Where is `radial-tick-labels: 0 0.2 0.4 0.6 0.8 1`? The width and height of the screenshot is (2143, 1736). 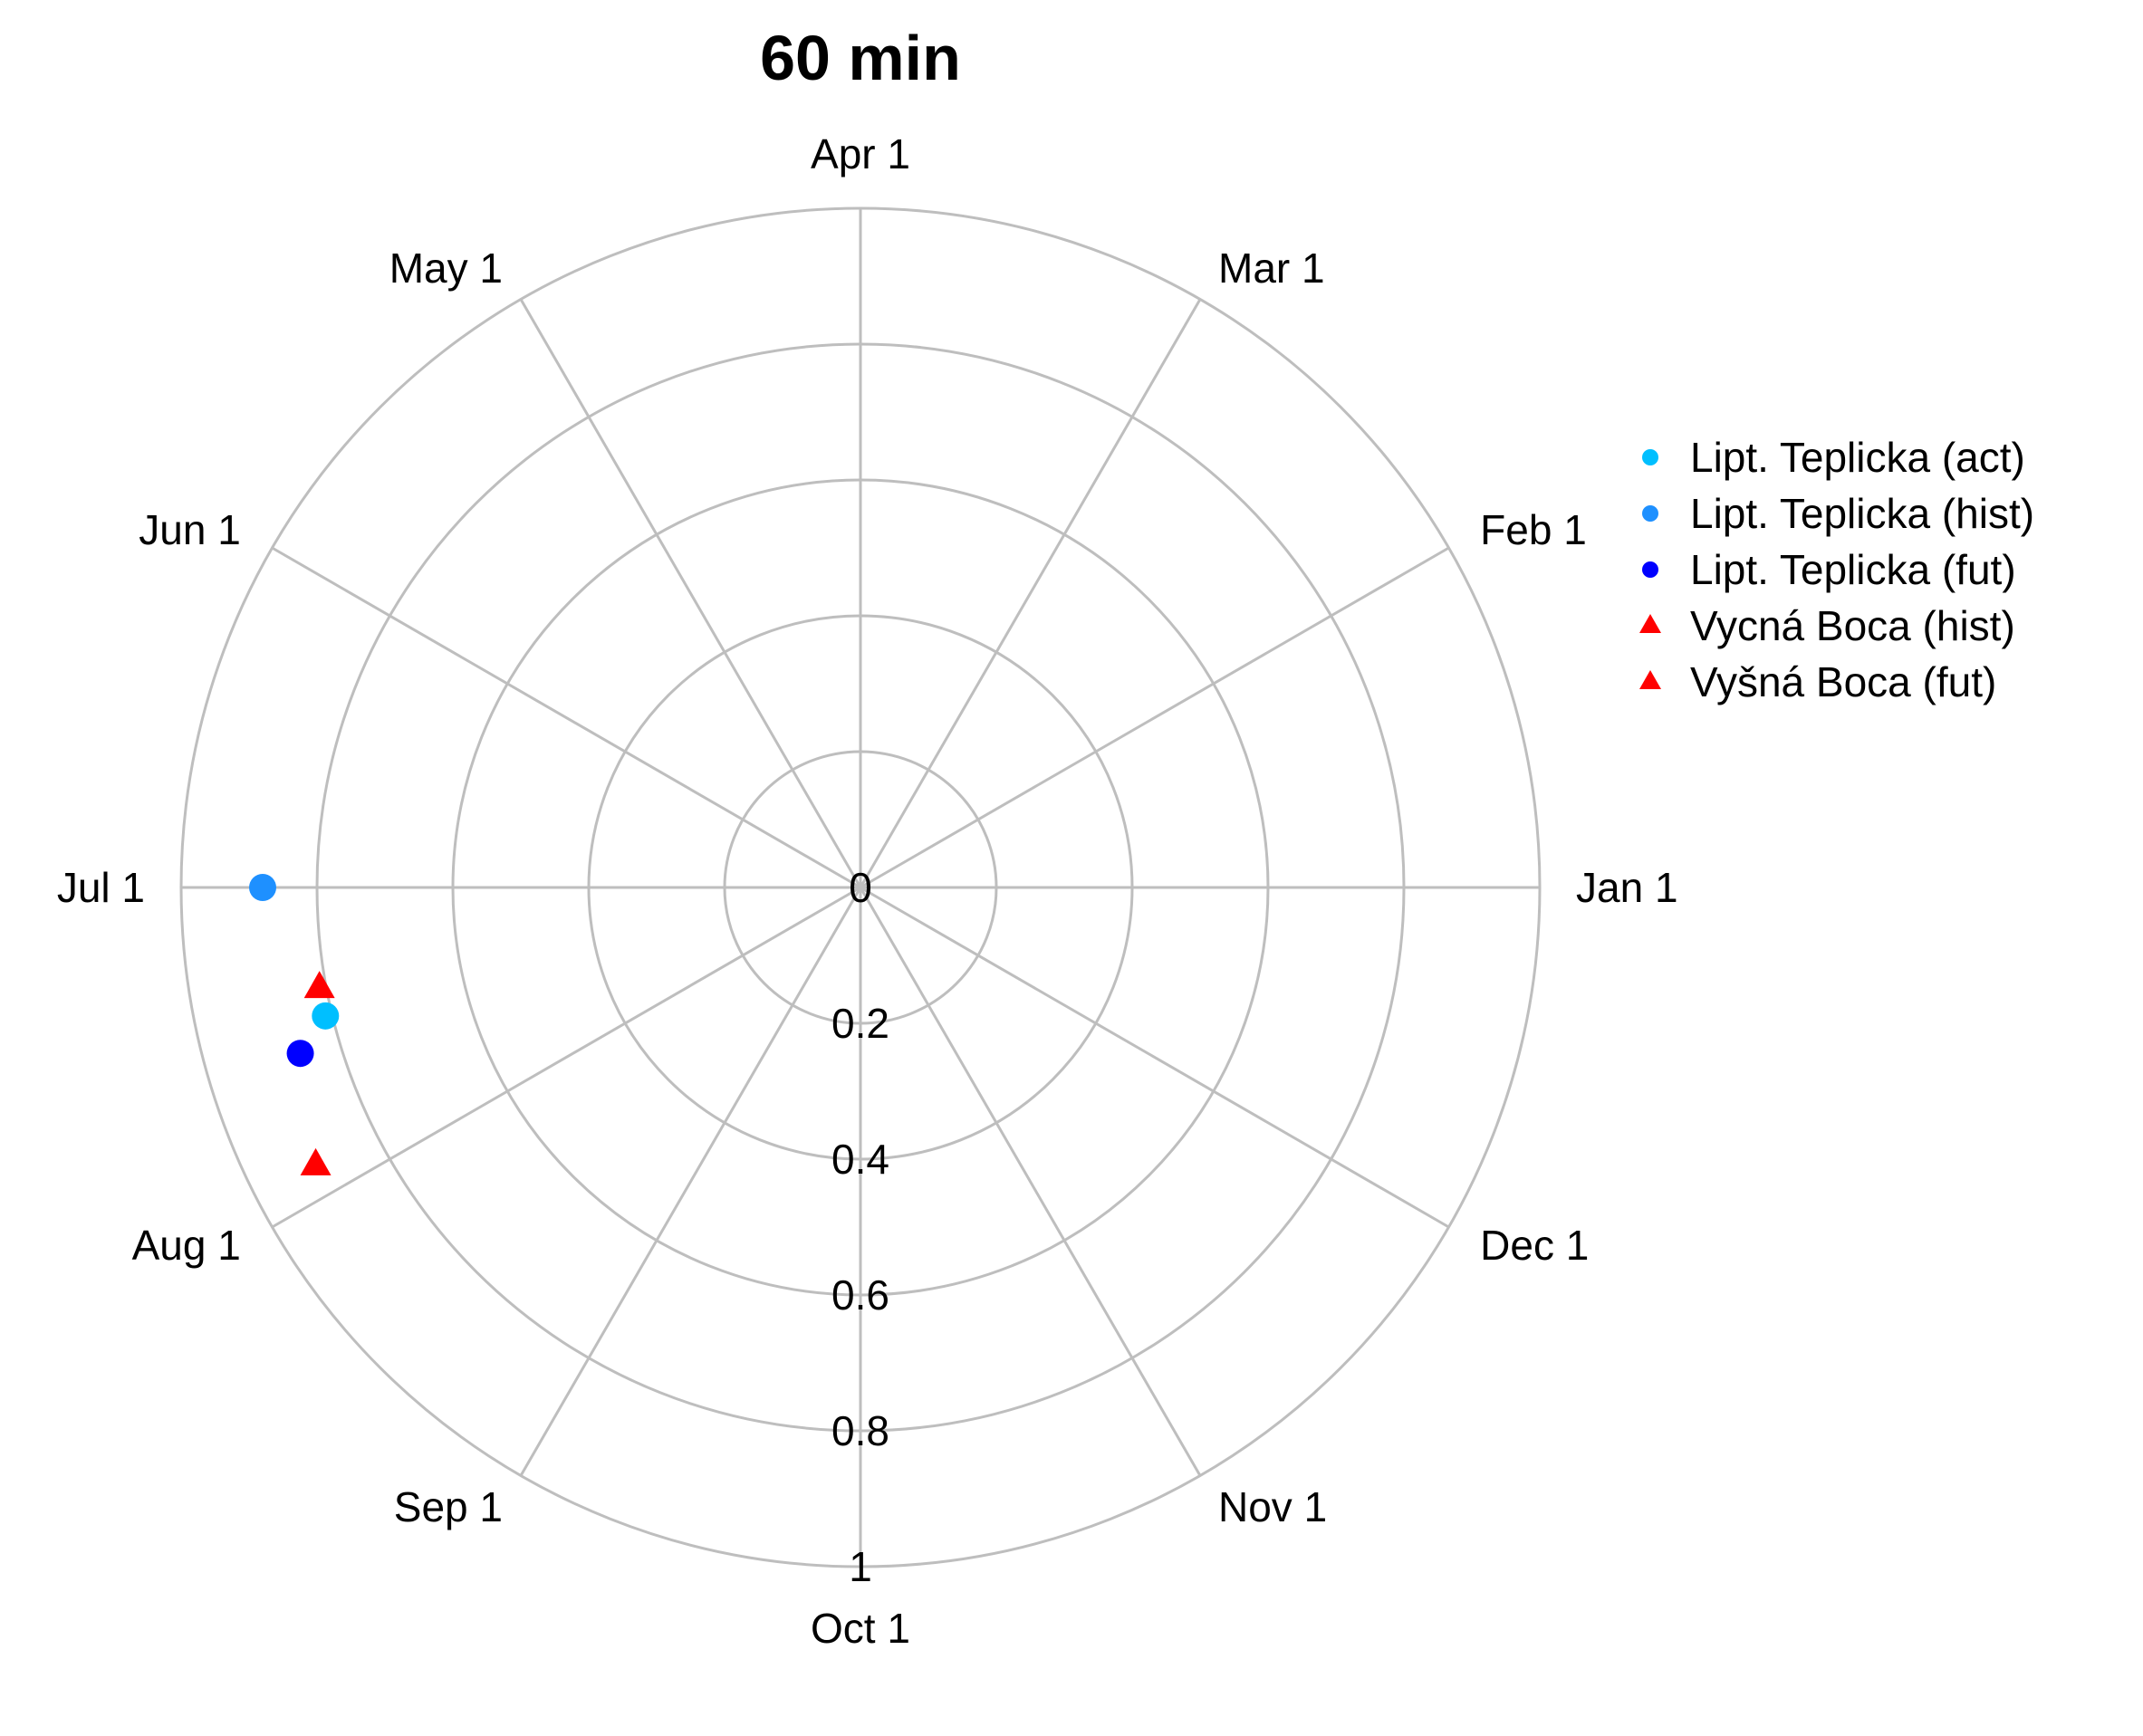
radial-tick-labels: 0 0.2 0.4 0.6 0.8 1 is located at coordinates (860, 1227).